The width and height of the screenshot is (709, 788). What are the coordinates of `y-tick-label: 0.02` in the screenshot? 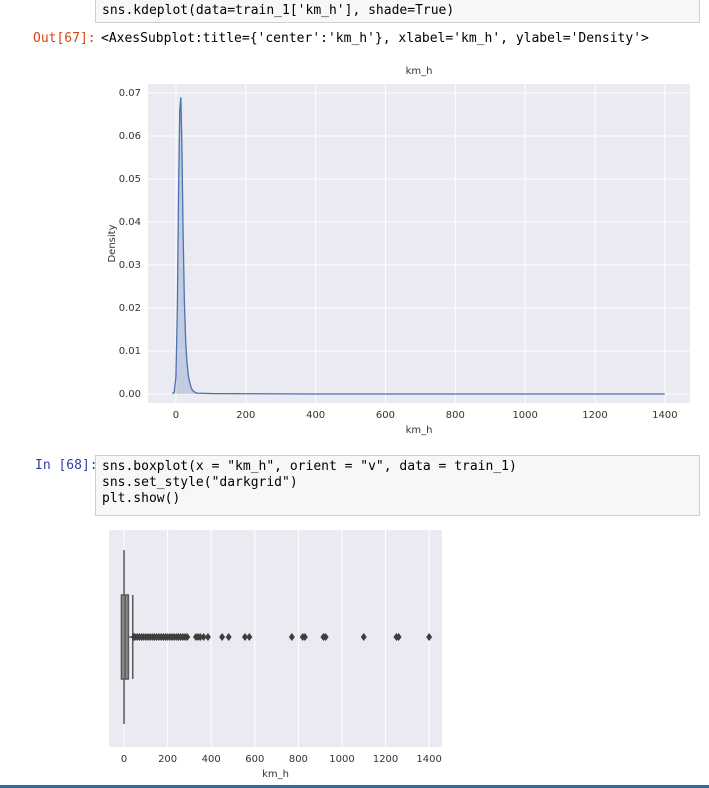 It's located at (130, 308).